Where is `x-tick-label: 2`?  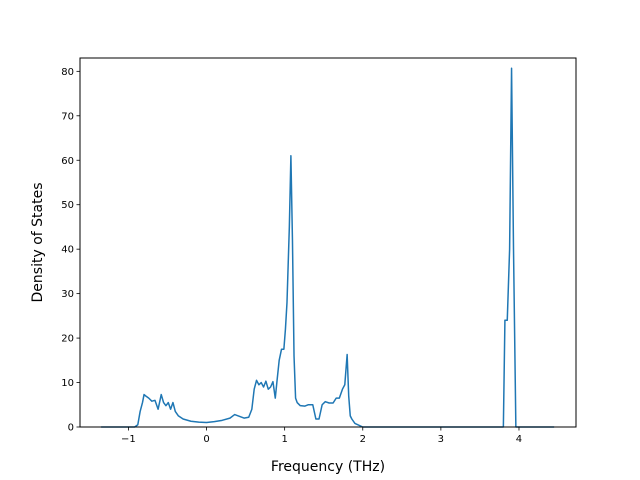 x-tick-label: 2 is located at coordinates (363, 439).